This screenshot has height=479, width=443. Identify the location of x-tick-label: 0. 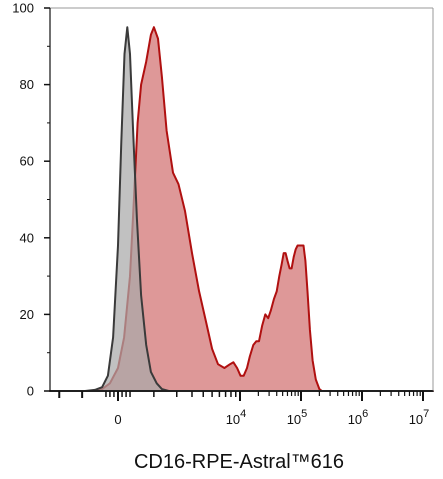
(117, 419).